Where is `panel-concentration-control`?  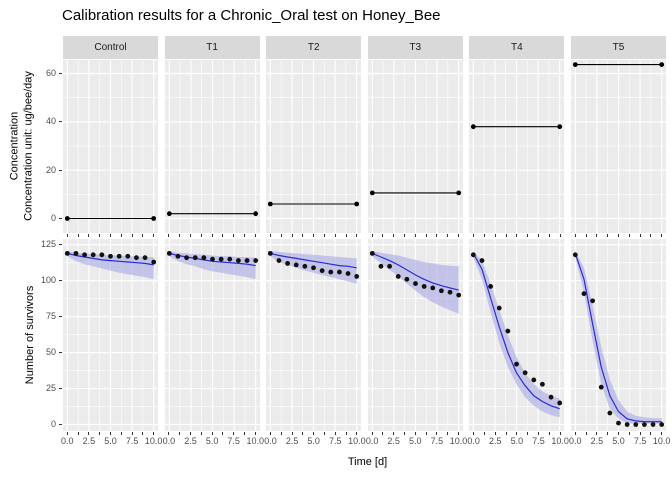 panel-concentration-control is located at coordinates (110, 146).